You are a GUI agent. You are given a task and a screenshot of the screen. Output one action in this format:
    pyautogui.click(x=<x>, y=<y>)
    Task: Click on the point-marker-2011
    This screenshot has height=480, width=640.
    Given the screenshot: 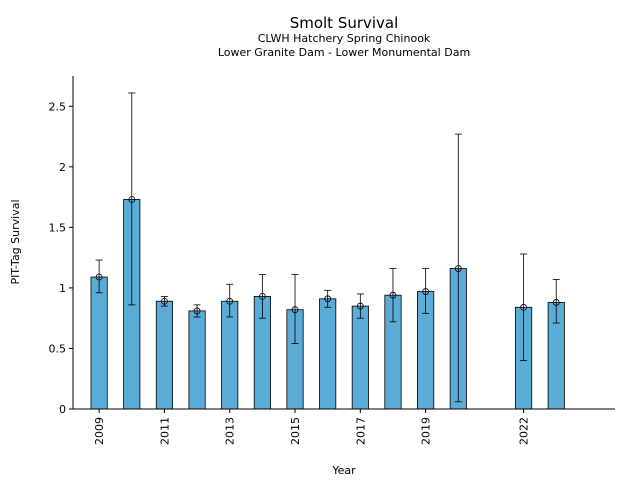 What is the action you would take?
    pyautogui.click(x=164, y=301)
    